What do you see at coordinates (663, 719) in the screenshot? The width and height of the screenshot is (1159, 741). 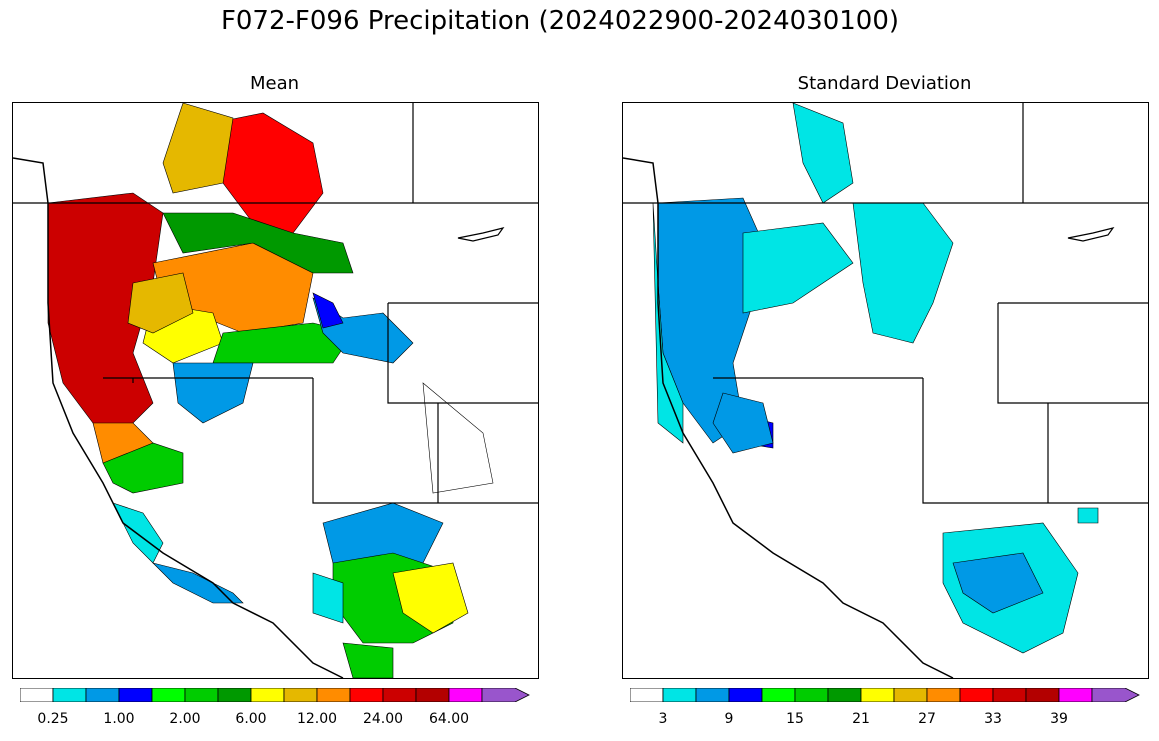 I see `colorbar-tick-label: 3` at bounding box center [663, 719].